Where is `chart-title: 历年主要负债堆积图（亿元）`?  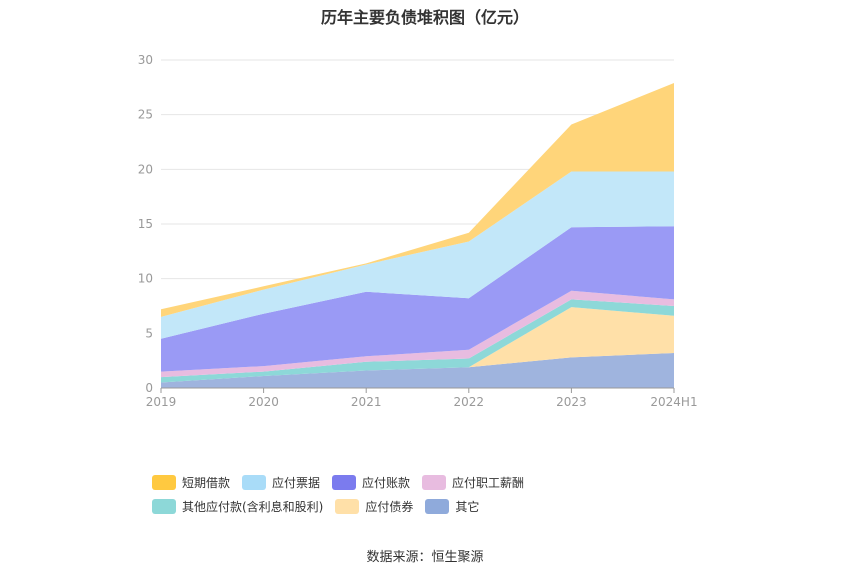 chart-title: 历年主要负债堆积图（亿元） is located at coordinates (424, 17).